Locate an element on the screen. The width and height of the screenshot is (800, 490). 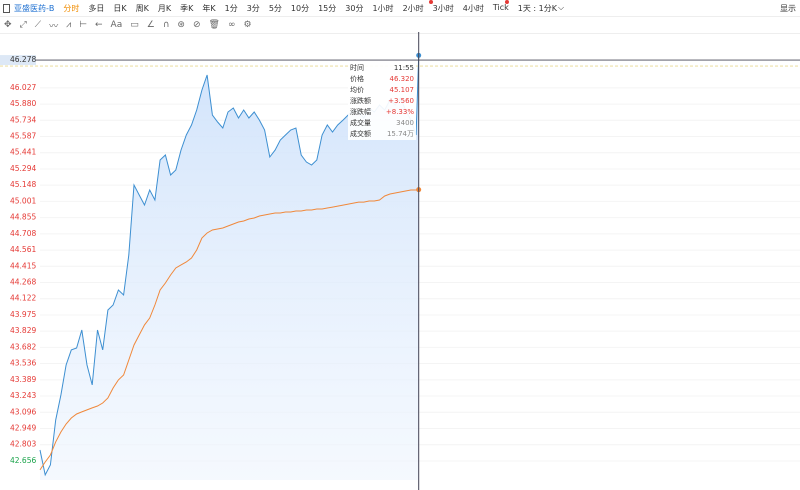
y-tick-label: 43.975 is located at coordinates (23, 314).